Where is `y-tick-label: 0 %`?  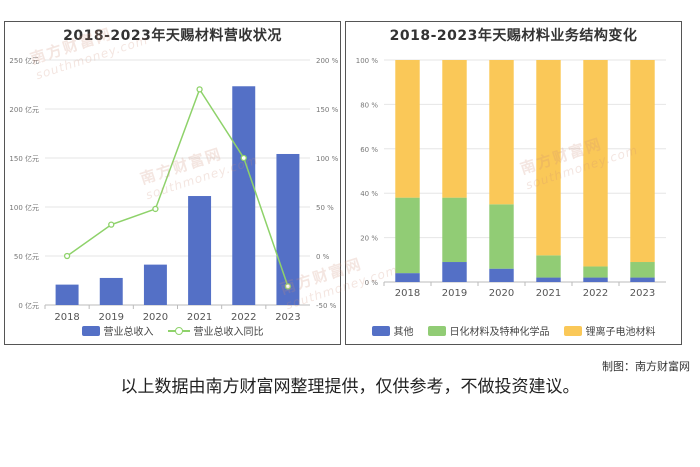 y-tick-label: 0 % is located at coordinates (372, 283).